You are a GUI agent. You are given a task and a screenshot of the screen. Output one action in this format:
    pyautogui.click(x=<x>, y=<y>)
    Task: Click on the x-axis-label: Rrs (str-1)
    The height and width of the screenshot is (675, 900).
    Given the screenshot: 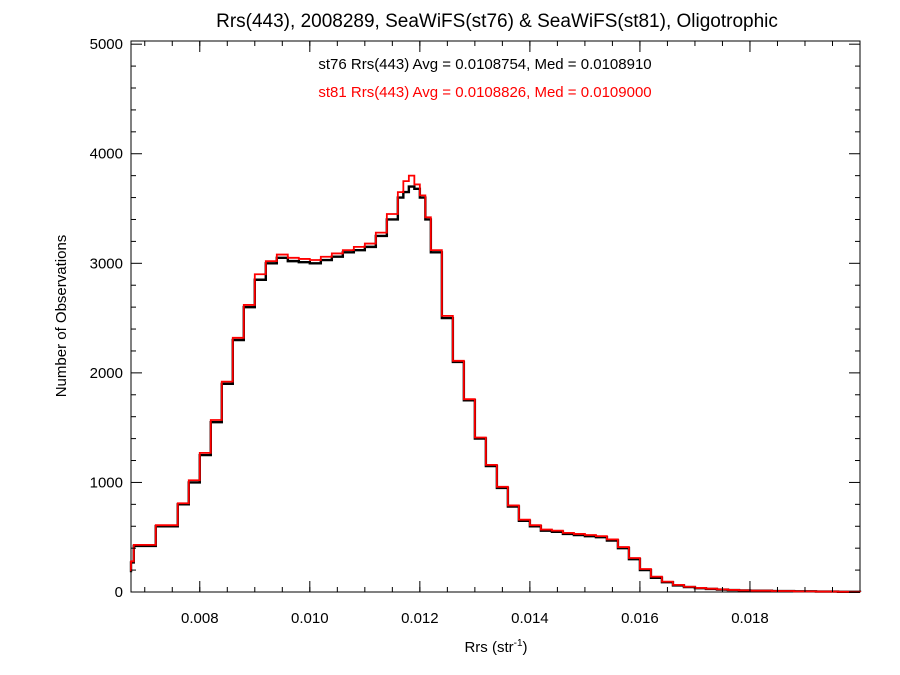 What is the action you would take?
    pyautogui.click(x=495, y=647)
    